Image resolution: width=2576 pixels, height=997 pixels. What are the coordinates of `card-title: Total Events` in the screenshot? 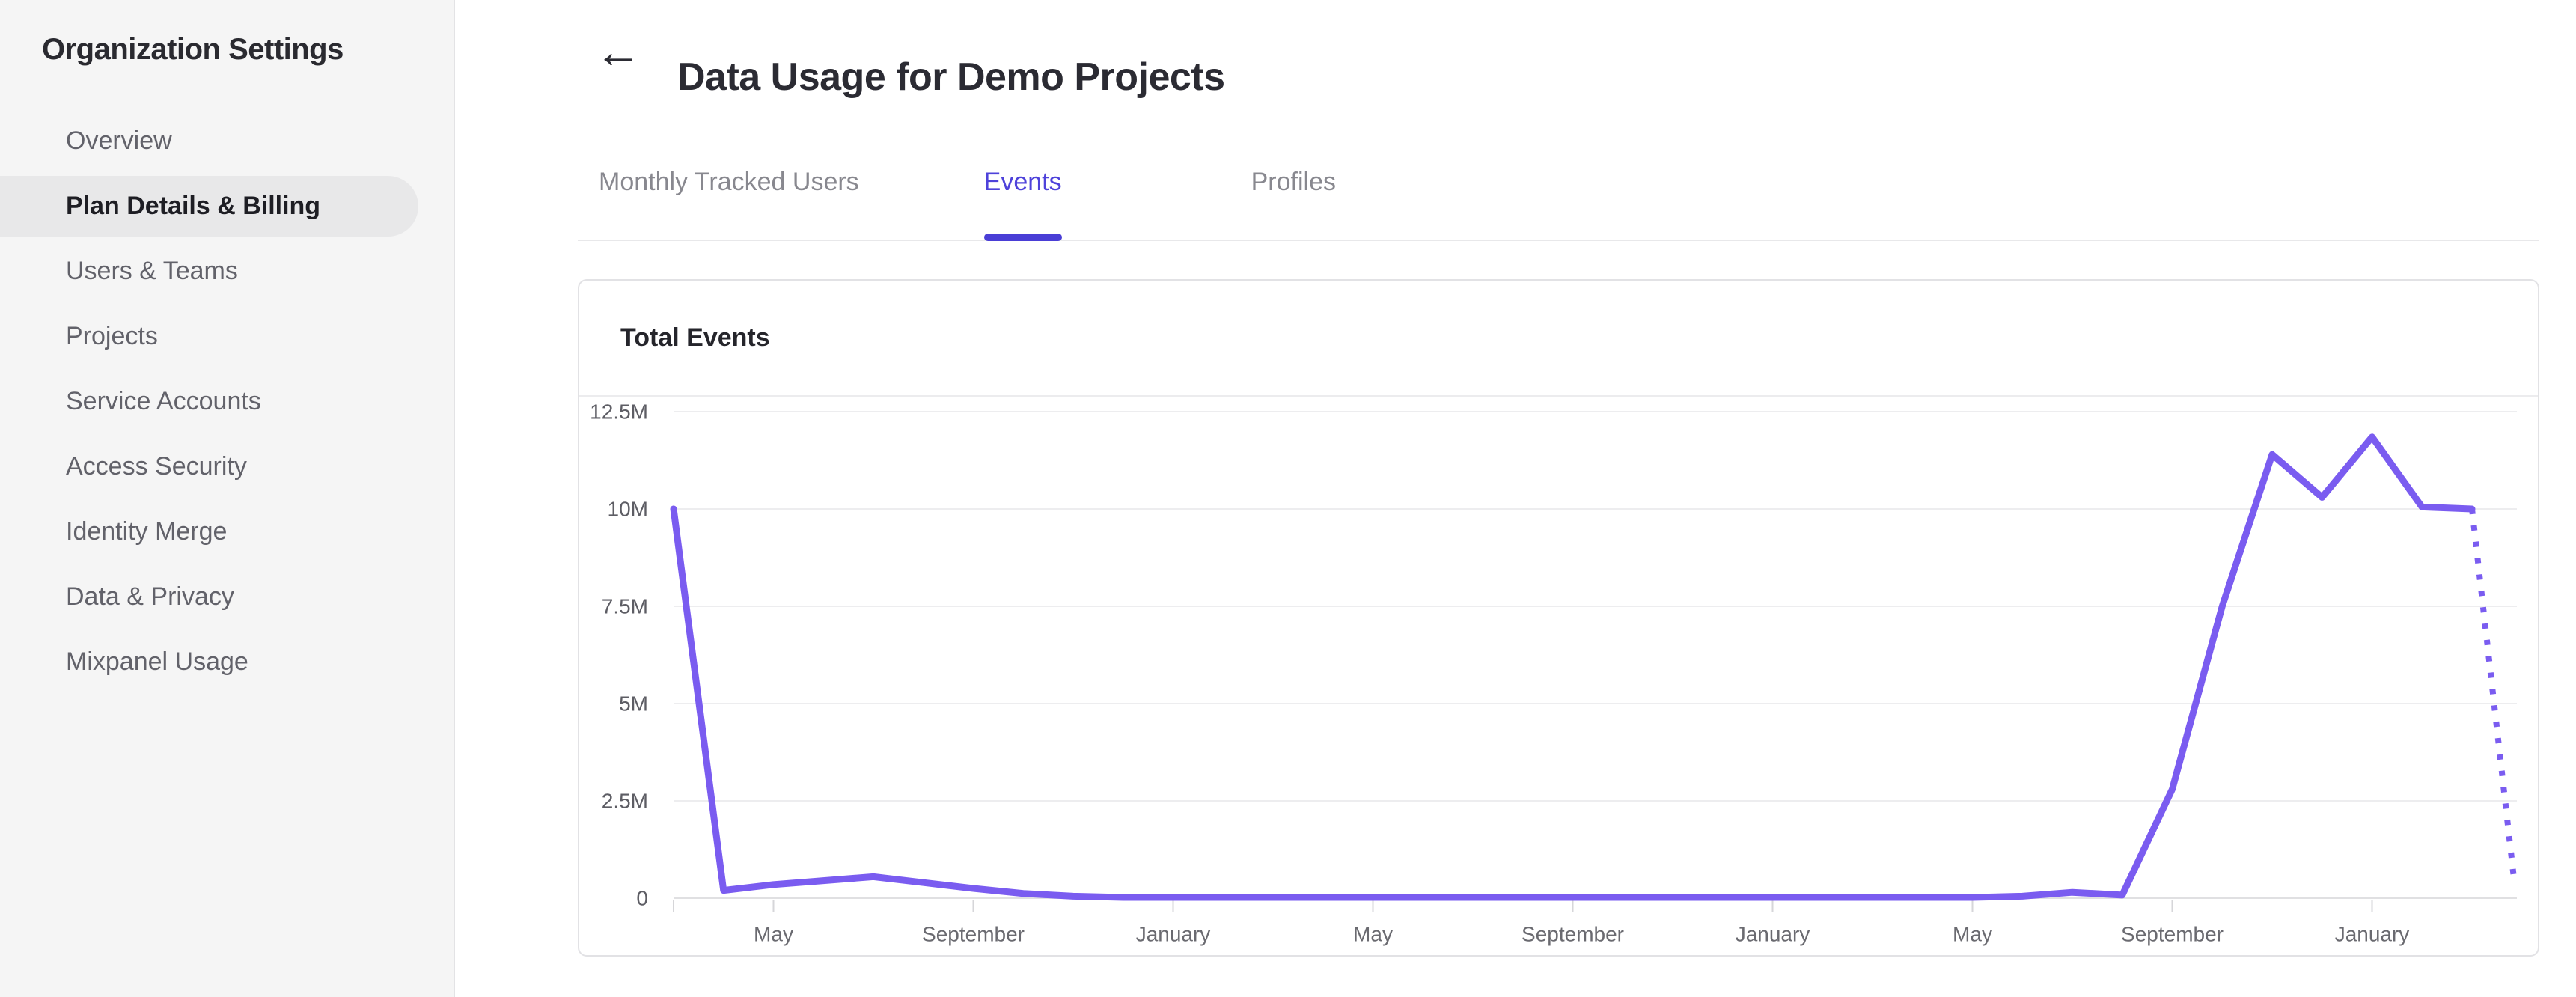 It's located at (695, 337).